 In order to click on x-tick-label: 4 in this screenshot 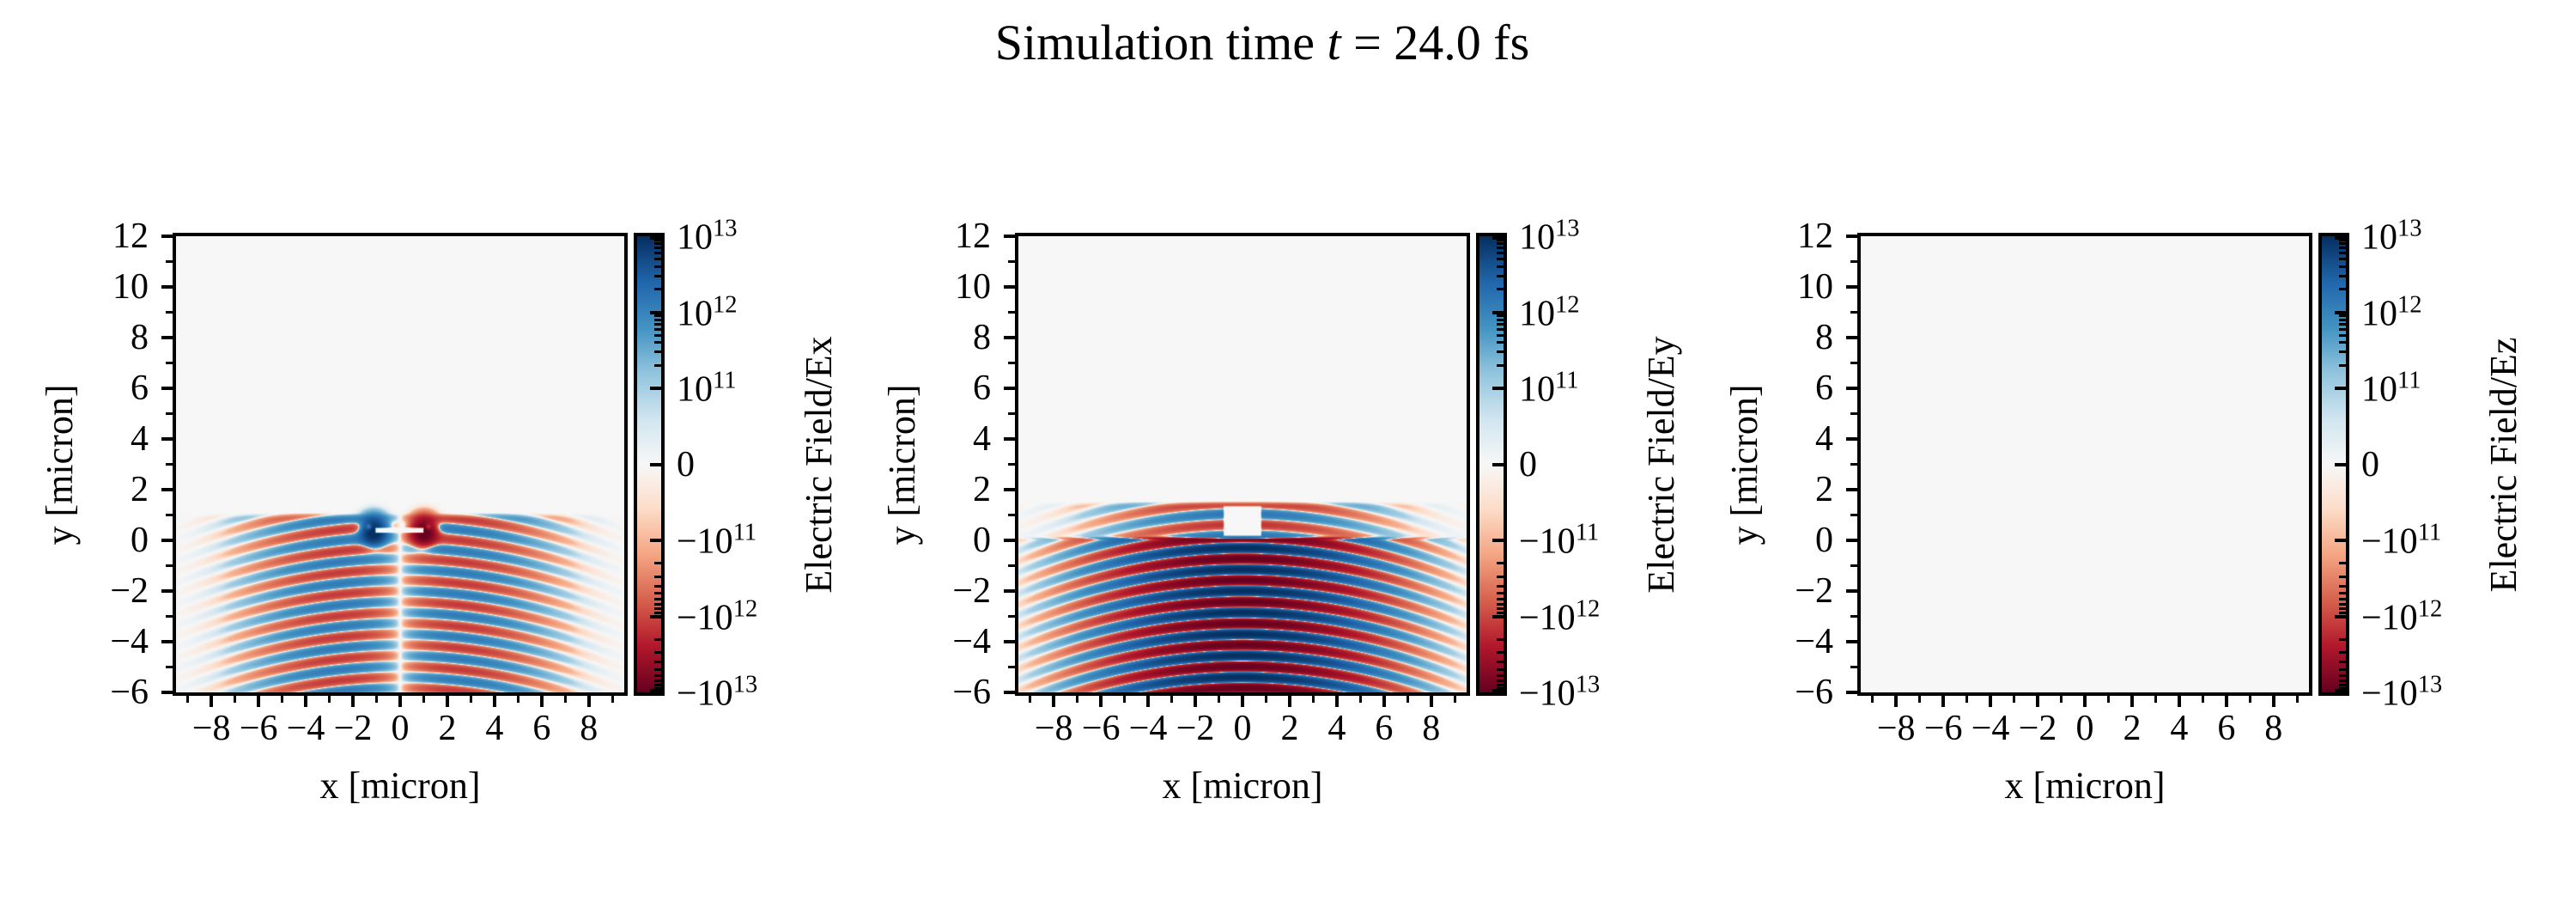, I will do `click(494, 728)`.